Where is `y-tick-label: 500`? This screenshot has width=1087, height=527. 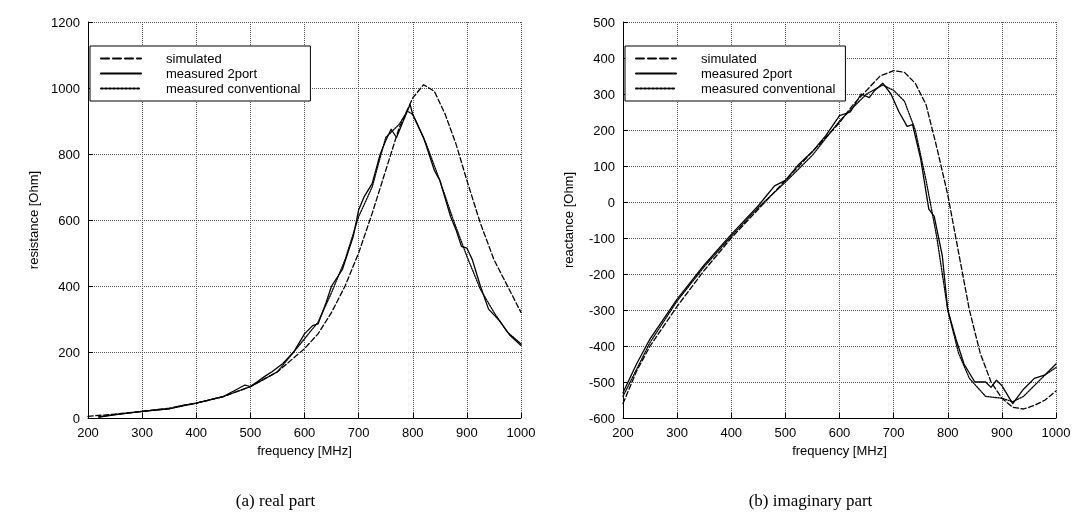 y-tick-label: 500 is located at coordinates (604, 22).